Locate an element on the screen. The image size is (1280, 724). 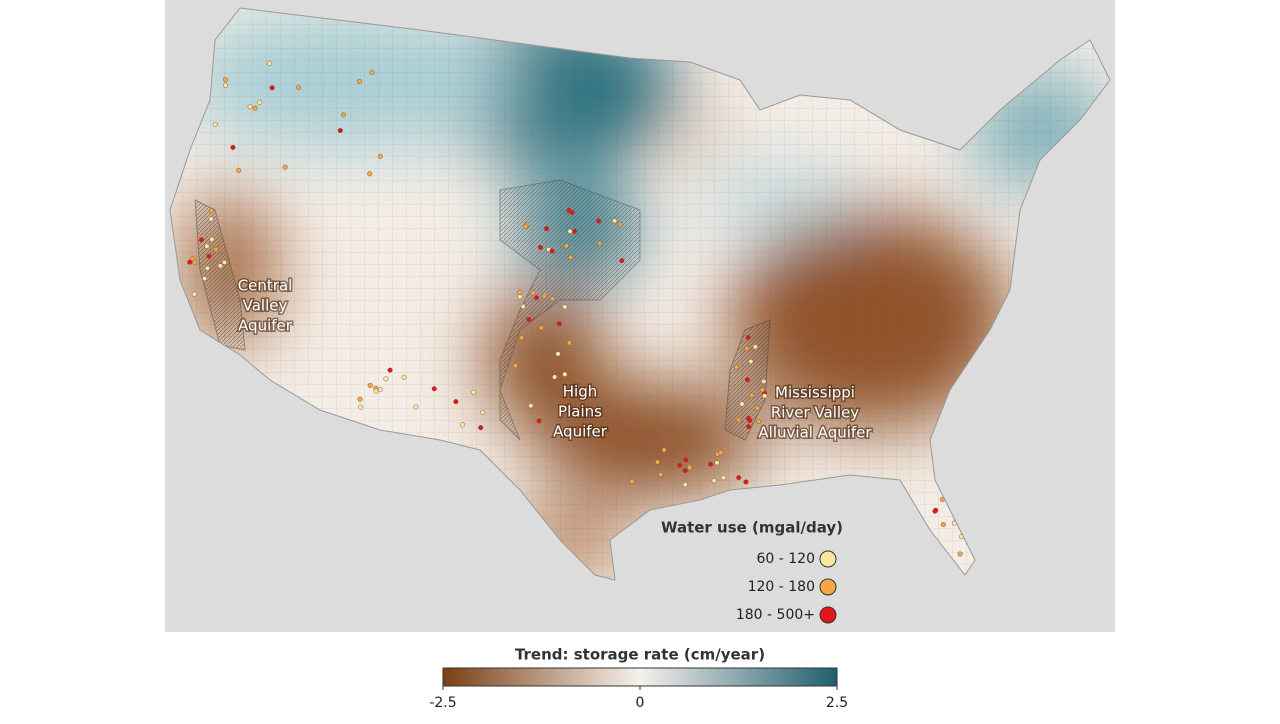
aquifer-label: Plains is located at coordinates (580, 412).